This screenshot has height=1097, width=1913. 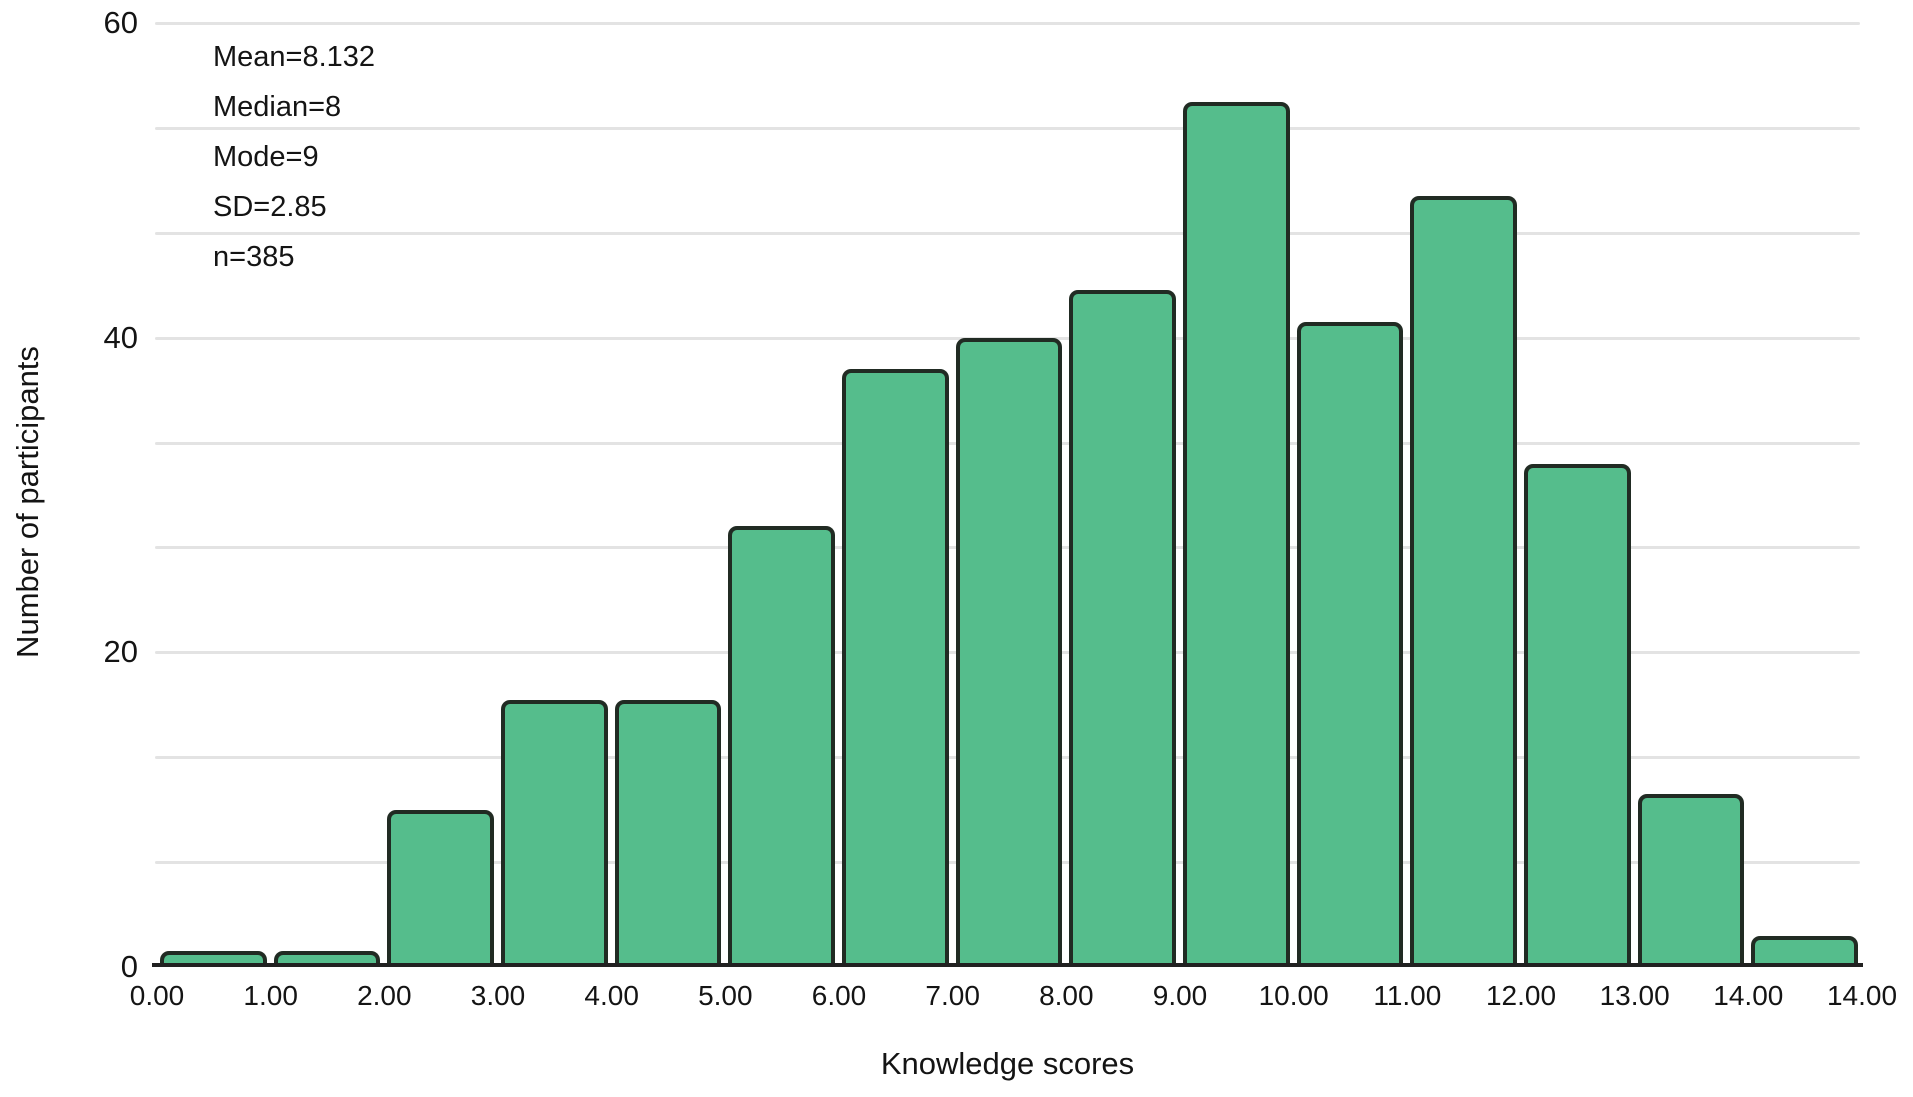 I want to click on y-tick-label: 0, so click(x=129, y=966).